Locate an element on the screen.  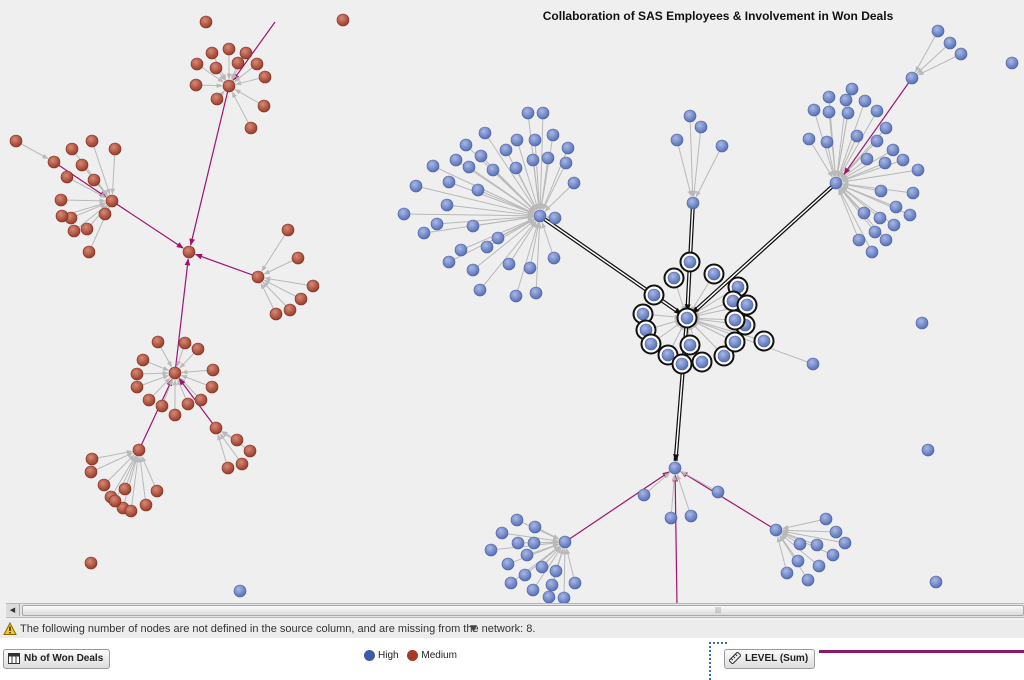
horizontal-scrollbar: ◀ ||| is located at coordinates (515, 610).